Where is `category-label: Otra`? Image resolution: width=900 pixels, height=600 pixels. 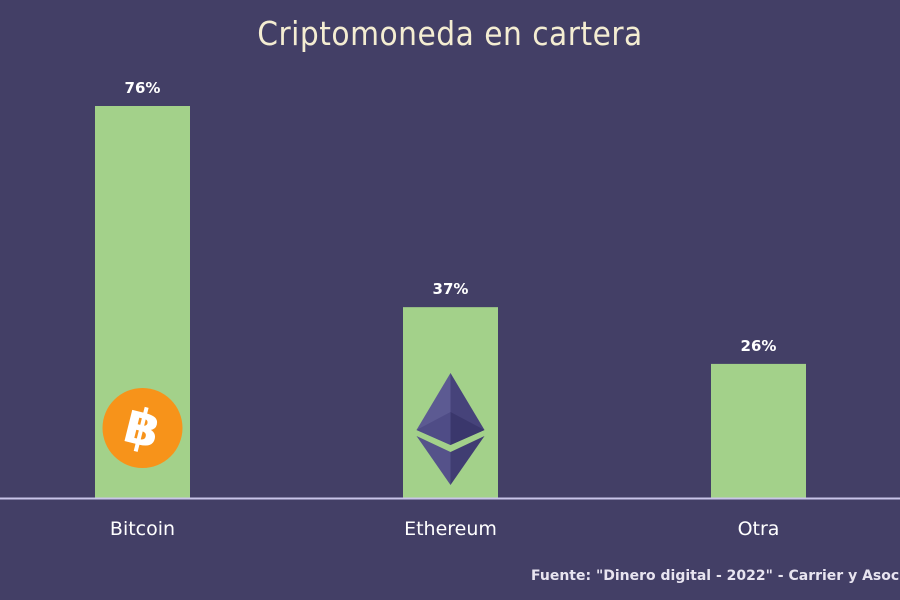 category-label: Otra is located at coordinates (759, 529).